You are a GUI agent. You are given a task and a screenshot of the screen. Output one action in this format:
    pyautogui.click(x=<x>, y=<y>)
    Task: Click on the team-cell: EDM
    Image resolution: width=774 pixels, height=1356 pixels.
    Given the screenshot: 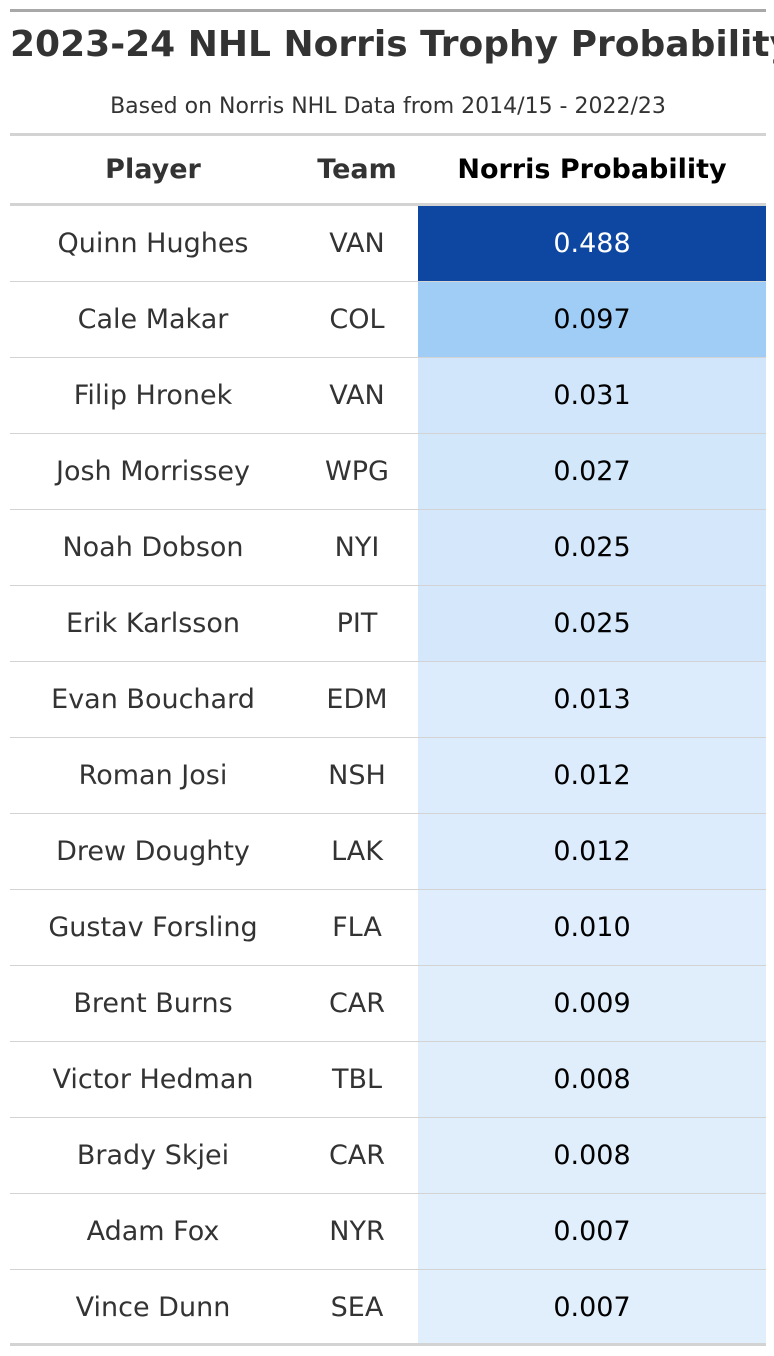 What is the action you would take?
    pyautogui.click(x=357, y=699)
    